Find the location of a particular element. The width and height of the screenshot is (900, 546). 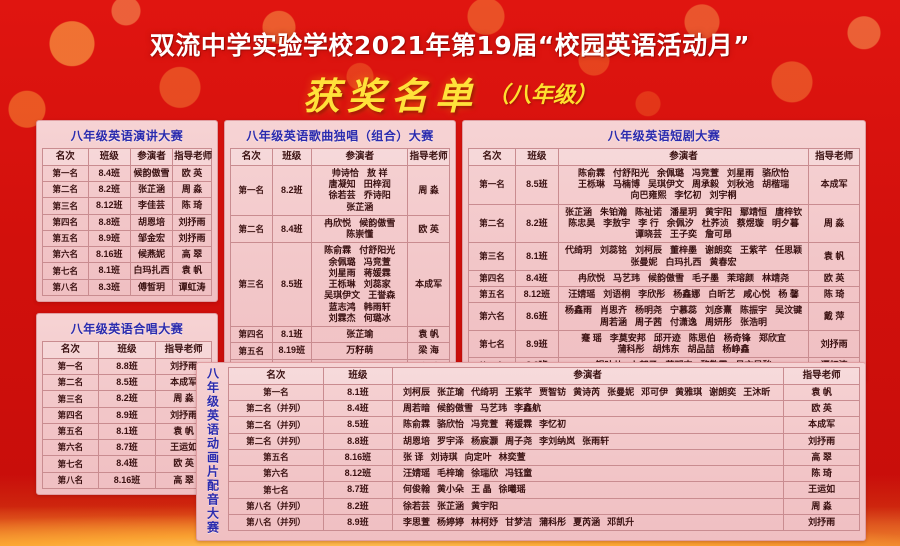

cell-rank: 第二名 is located at coordinates (70, 383).